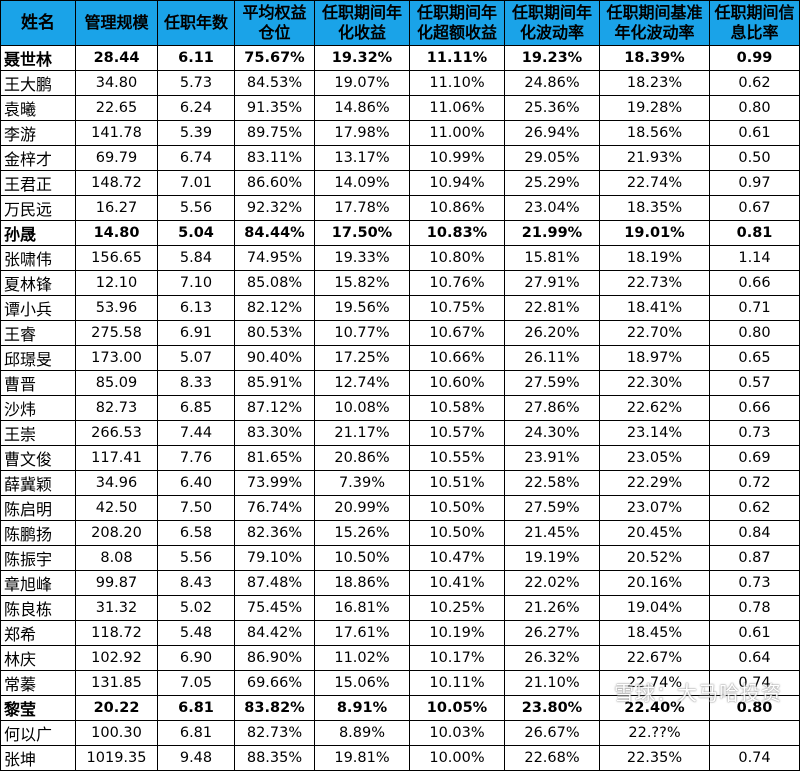  Describe the element at coordinates (754, 58) in the screenshot. I see `table-cell: 0.99` at that location.